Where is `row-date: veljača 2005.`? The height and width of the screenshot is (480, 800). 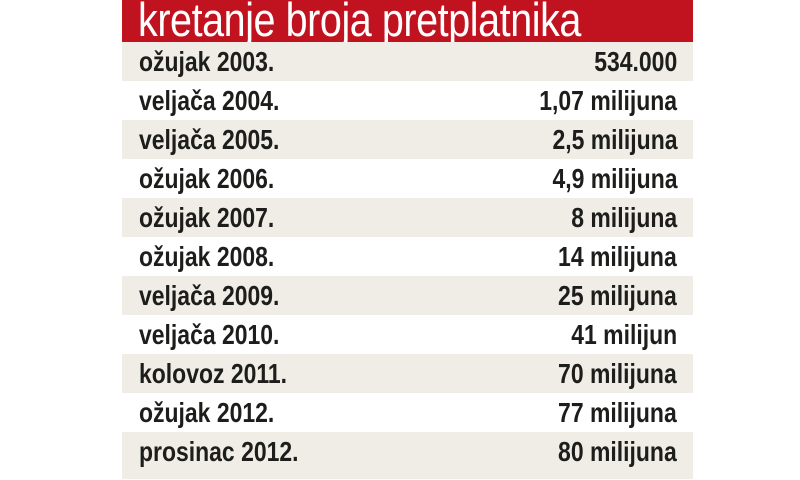
row-date: veljača 2005. is located at coordinates (209, 139).